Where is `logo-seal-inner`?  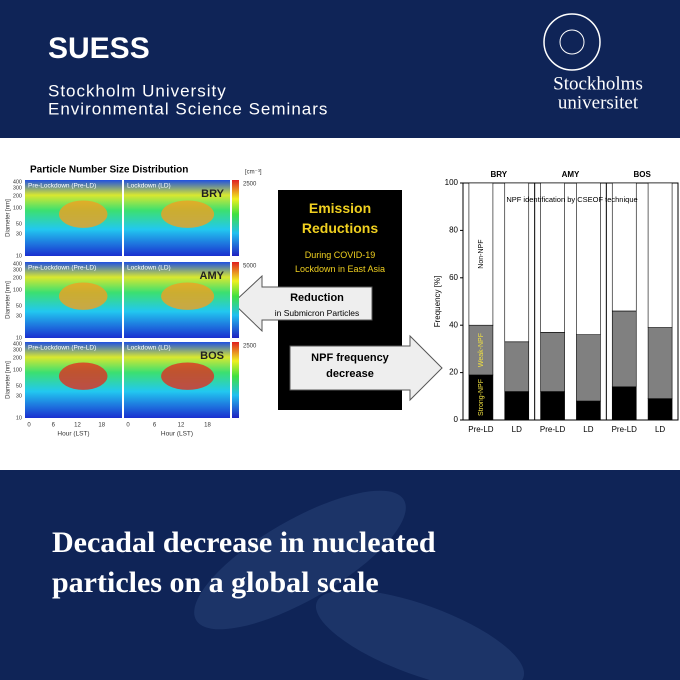 logo-seal-inner is located at coordinates (572, 42).